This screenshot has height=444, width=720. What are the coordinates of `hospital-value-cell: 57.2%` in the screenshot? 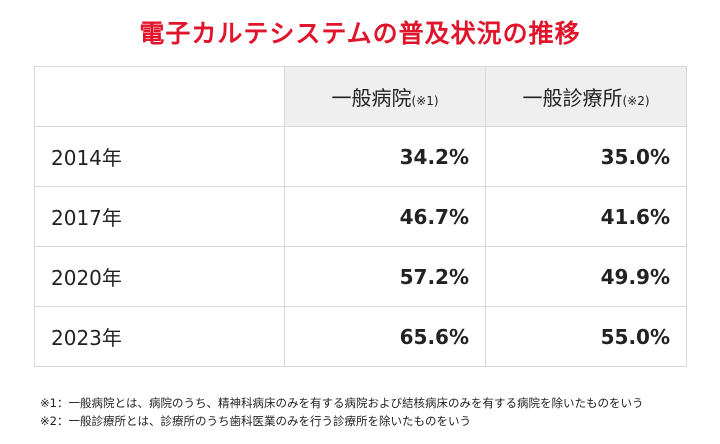 It's located at (385, 276).